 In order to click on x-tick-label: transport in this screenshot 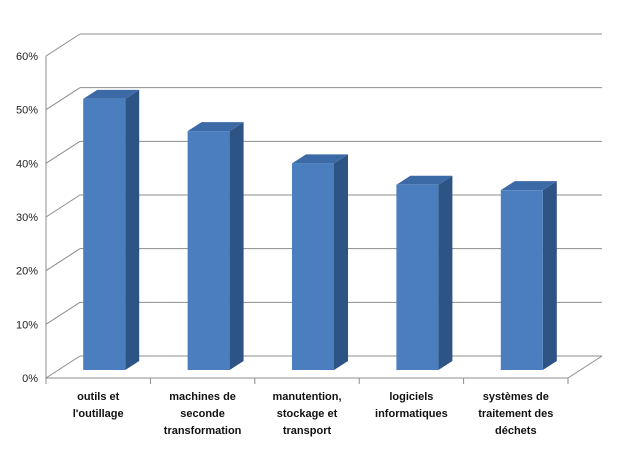, I will do `click(307, 431)`.